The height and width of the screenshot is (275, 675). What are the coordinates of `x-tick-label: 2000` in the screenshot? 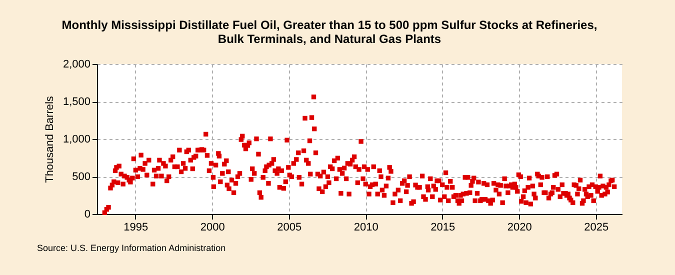 It's located at (212, 228).